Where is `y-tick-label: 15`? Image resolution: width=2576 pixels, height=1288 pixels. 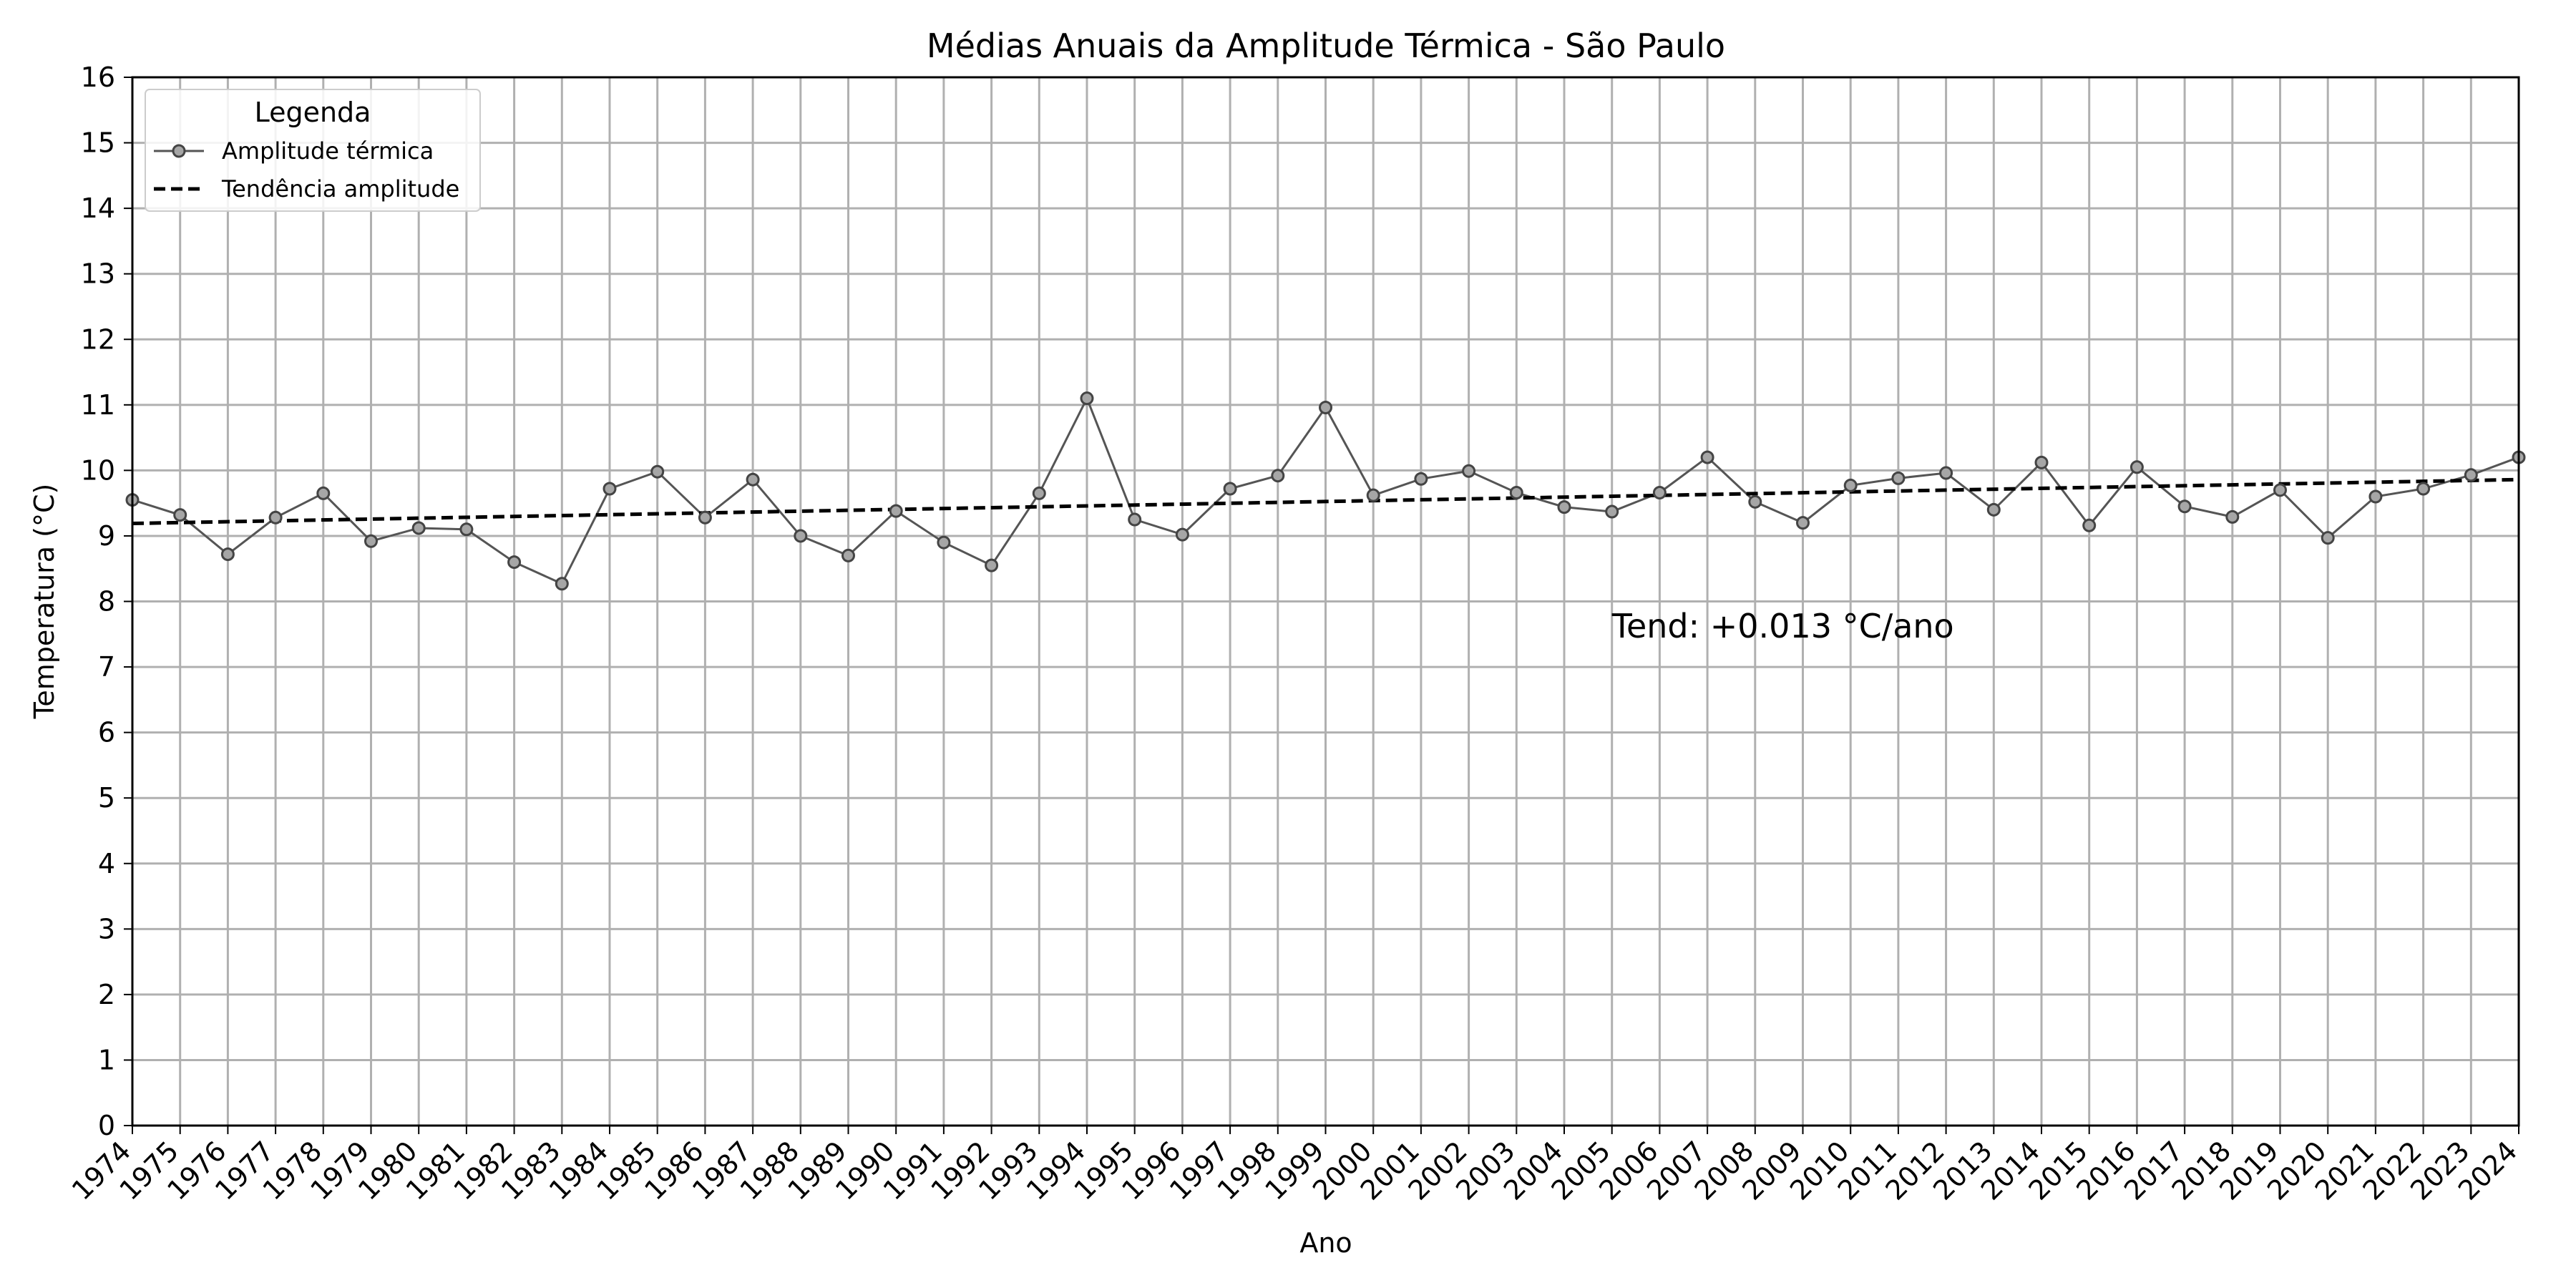 y-tick-label: 15 is located at coordinates (98, 143).